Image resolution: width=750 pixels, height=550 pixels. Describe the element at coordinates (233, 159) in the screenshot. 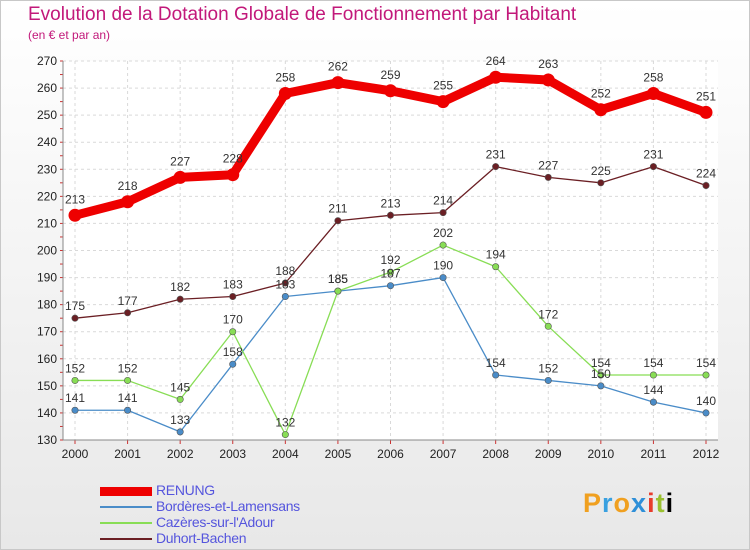

I see `data-label-renung: 228` at that location.